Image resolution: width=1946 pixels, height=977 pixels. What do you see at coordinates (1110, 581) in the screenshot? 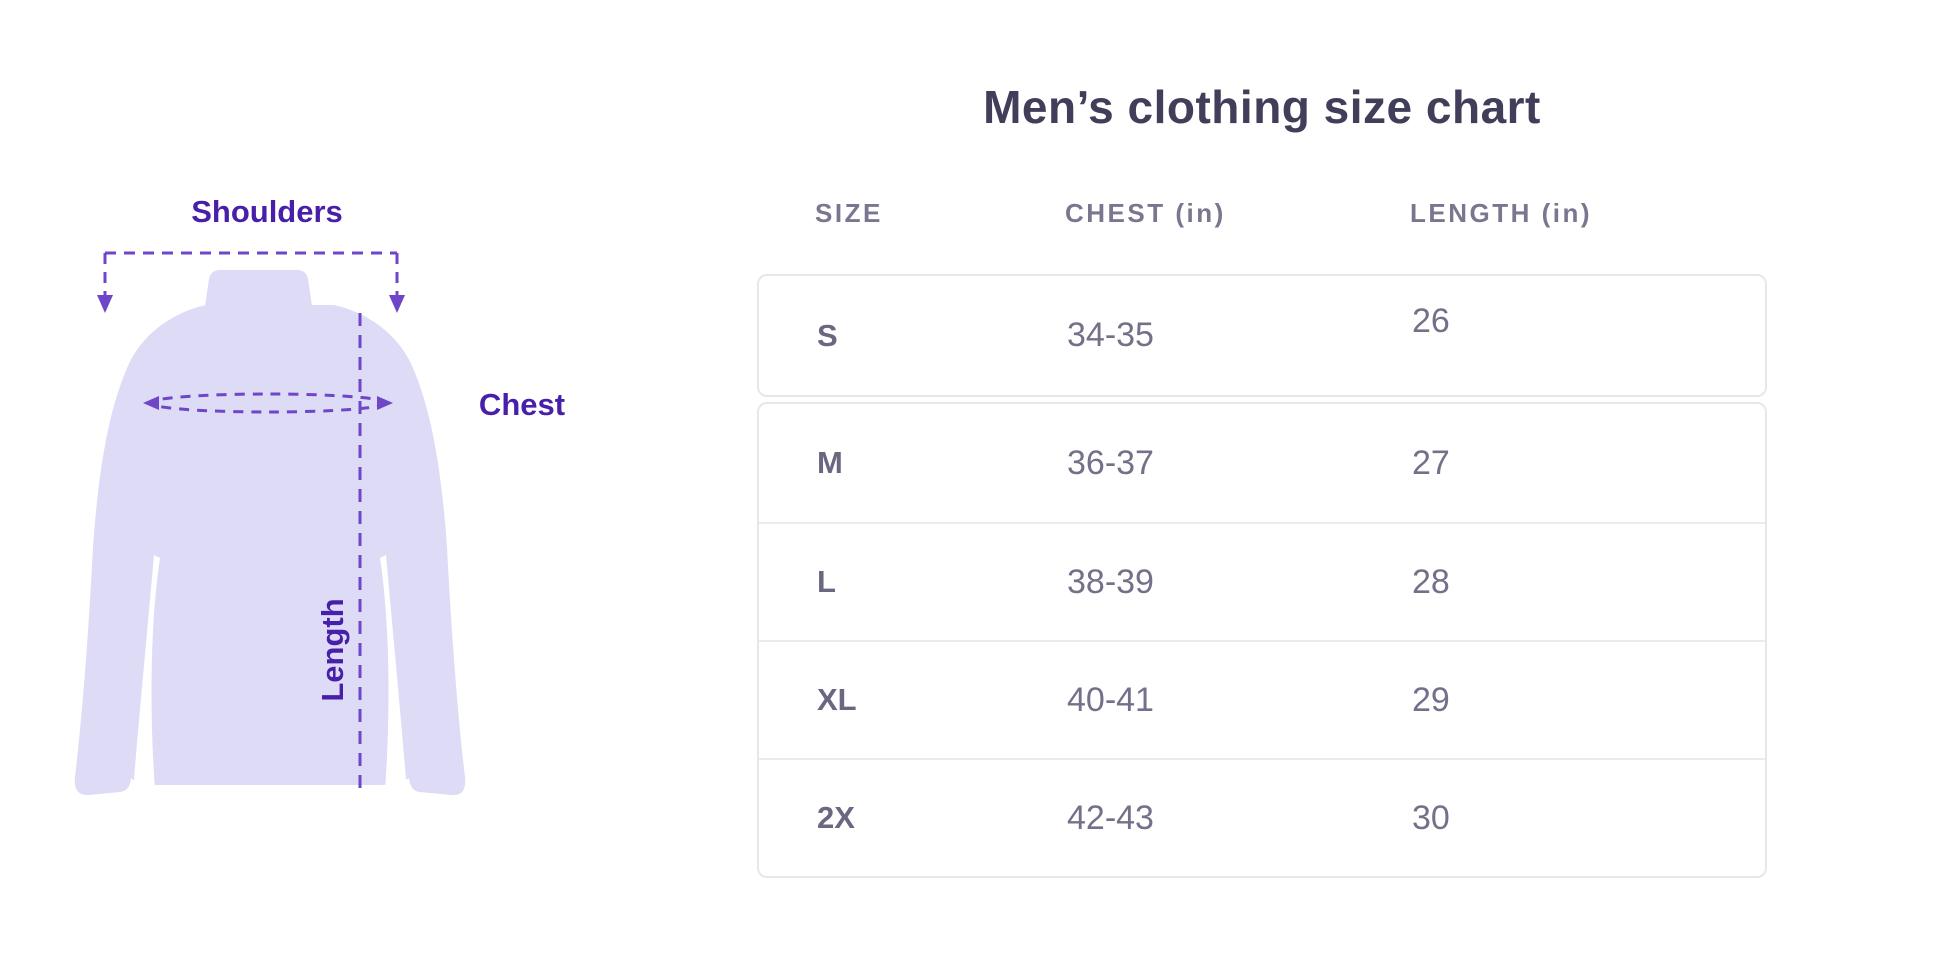
I see `cell-chest: 38-39` at bounding box center [1110, 581].